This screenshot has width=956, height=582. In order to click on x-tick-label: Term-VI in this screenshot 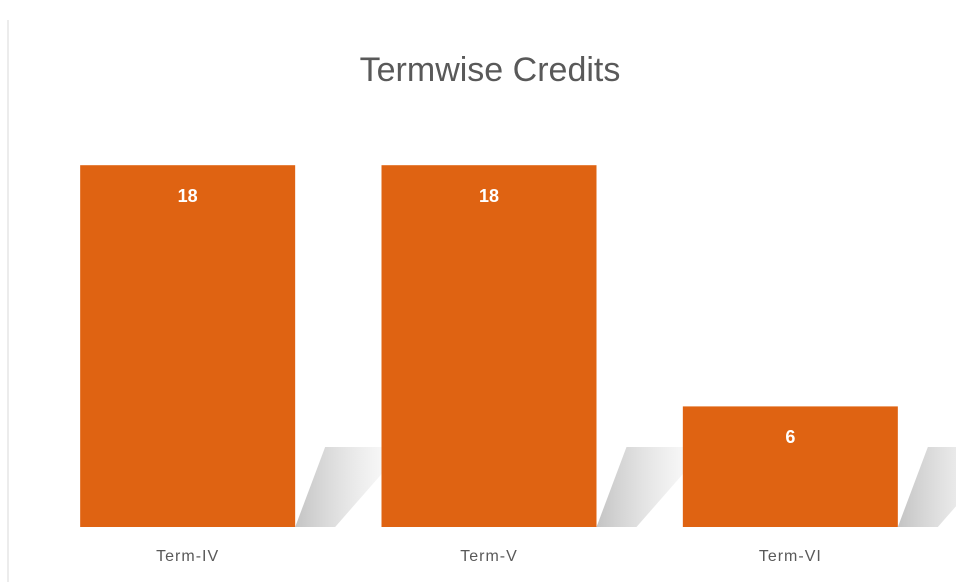, I will do `click(790, 556)`.